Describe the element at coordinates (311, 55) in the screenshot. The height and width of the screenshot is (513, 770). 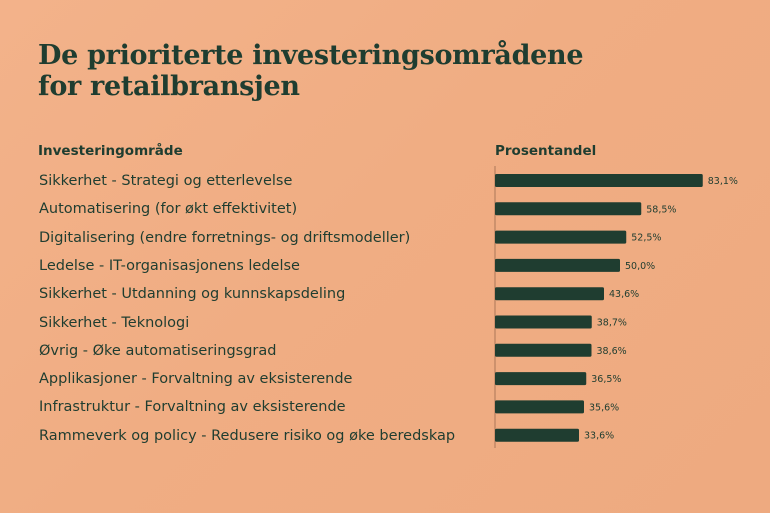
I see `chart-title-line-1: De prioriterte investeringsområdene` at that location.